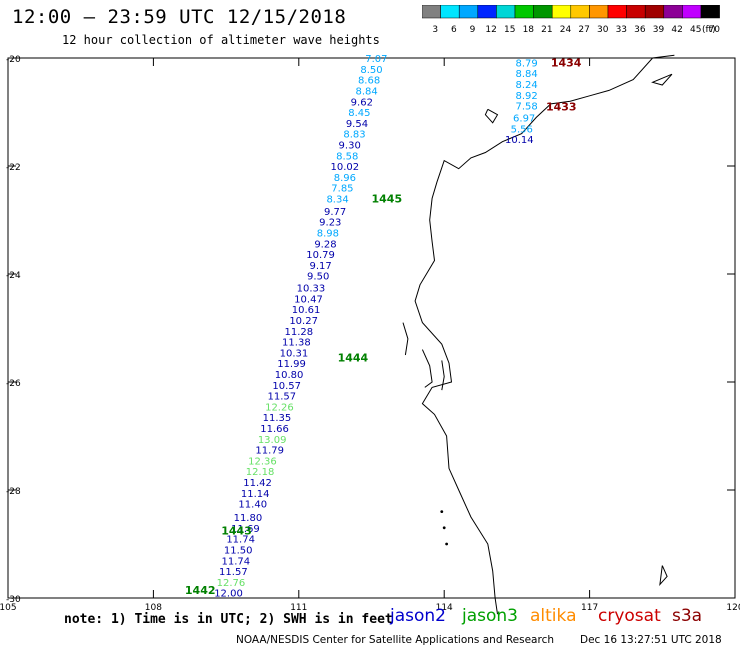 Image resolution: width=740 pixels, height=650 pixels. I want to click on wave-height-label: 9.62, so click(362, 102).